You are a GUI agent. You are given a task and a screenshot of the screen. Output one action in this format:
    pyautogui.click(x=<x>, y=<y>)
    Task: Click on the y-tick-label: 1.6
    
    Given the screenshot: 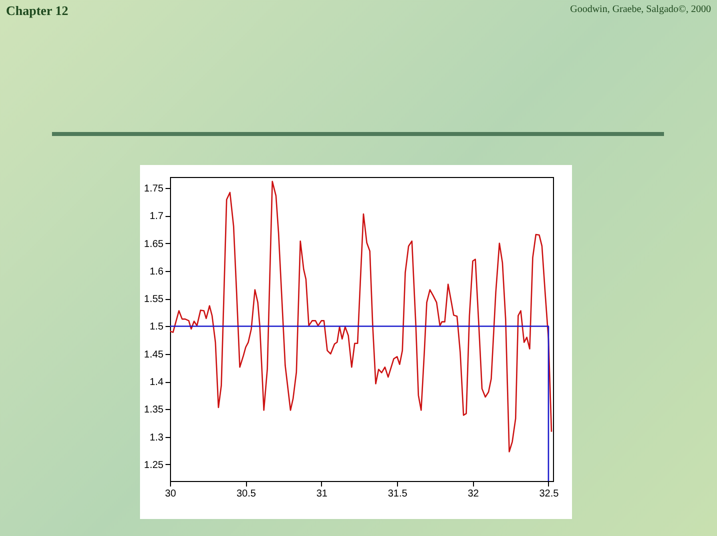 What is the action you would take?
    pyautogui.click(x=157, y=272)
    